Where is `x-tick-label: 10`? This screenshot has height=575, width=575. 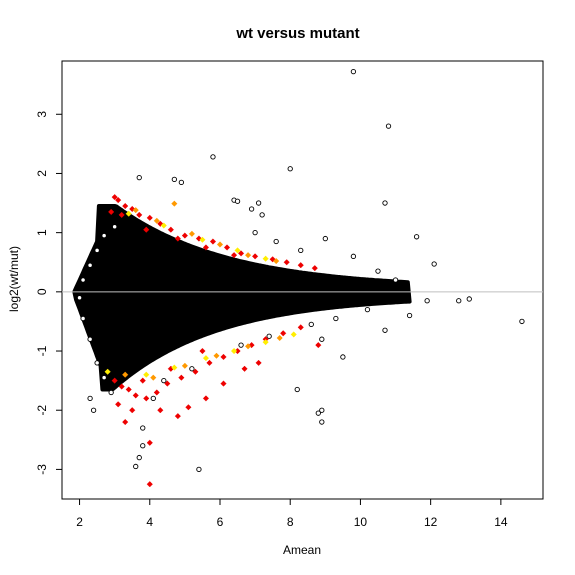 x-tick-label: 10 is located at coordinates (361, 522).